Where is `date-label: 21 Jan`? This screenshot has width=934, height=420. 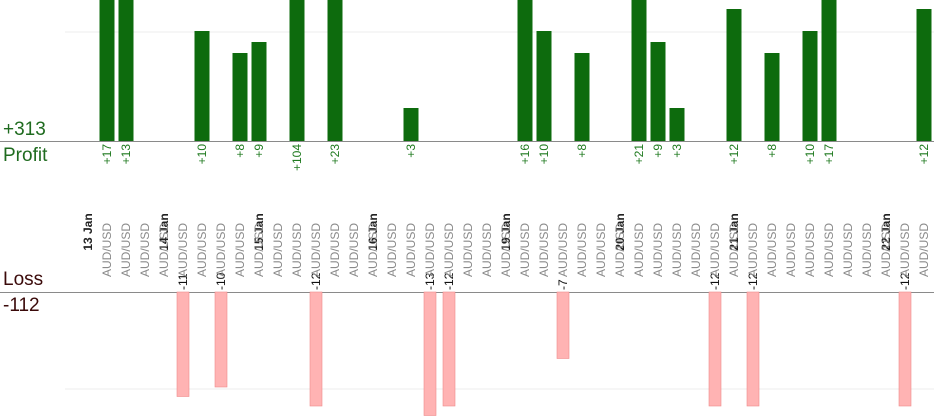 date-label: 21 Jan is located at coordinates (734, 231).